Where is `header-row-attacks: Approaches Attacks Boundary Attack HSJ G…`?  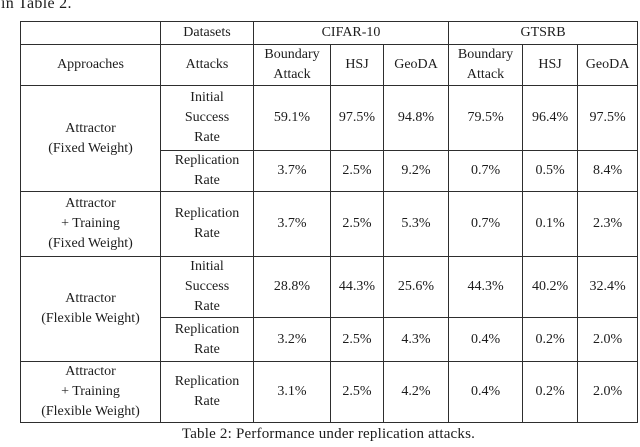
header-row-attacks: Approaches Attacks Boundary Attack HSJ G… is located at coordinates (329, 65).